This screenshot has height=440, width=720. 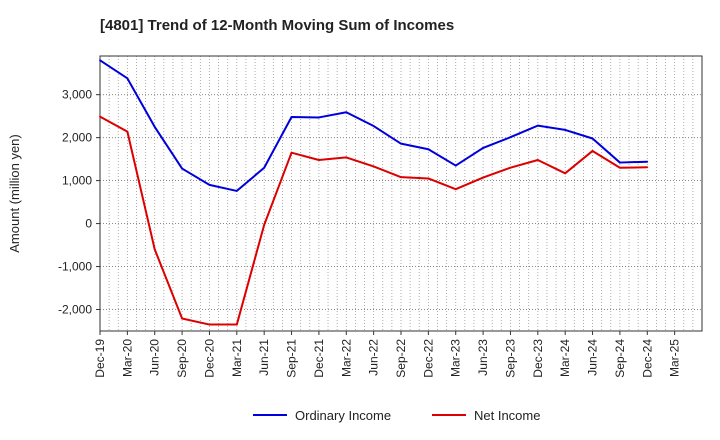 What do you see at coordinates (396, 415) in the screenshot?
I see `legend: Ordinary Income Net Income` at bounding box center [396, 415].